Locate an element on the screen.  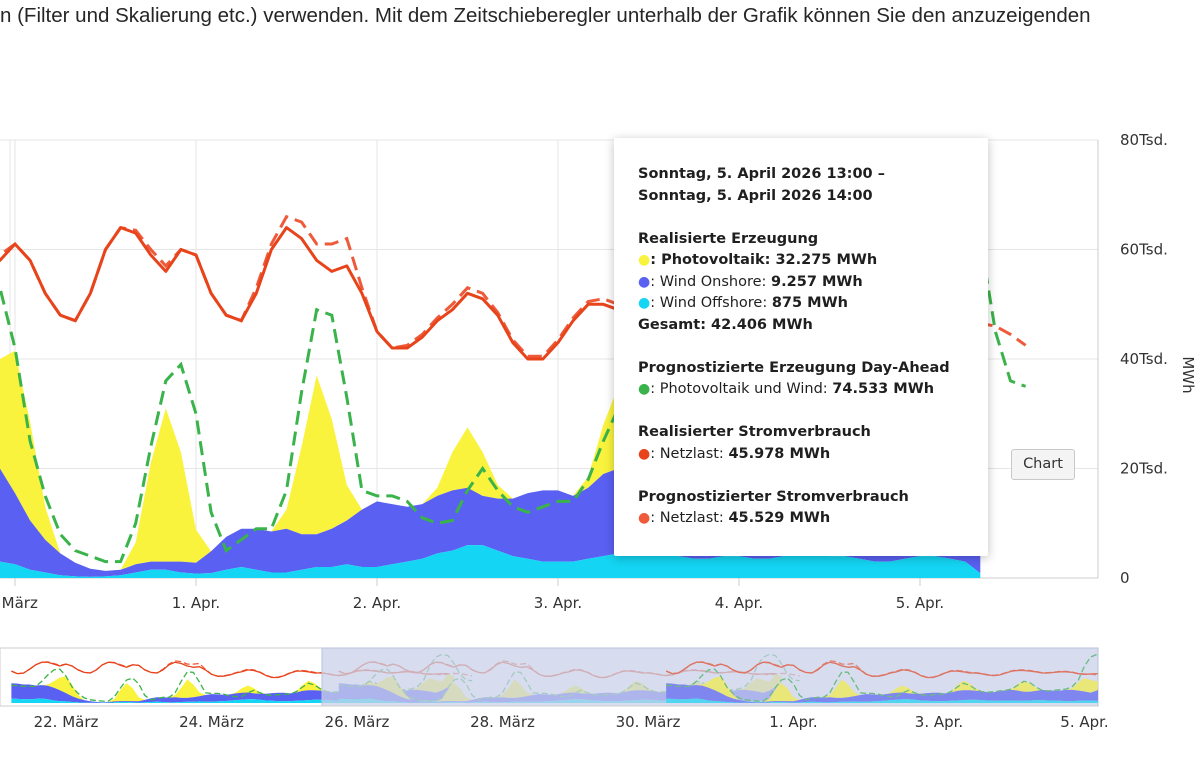
y-tick-label: 40Tsd. is located at coordinates (1144, 359).